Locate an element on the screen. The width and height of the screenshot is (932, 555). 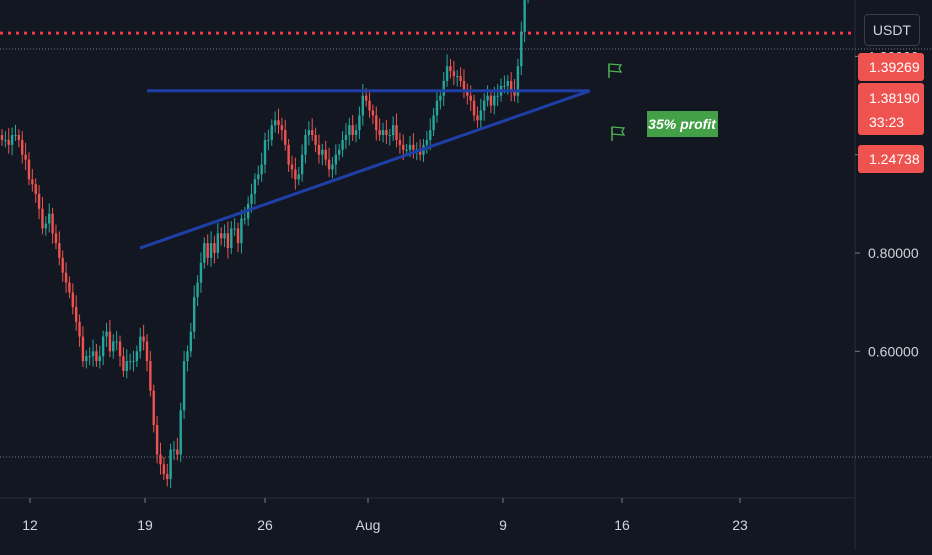
price-badge-target is located at coordinates (891, 159).